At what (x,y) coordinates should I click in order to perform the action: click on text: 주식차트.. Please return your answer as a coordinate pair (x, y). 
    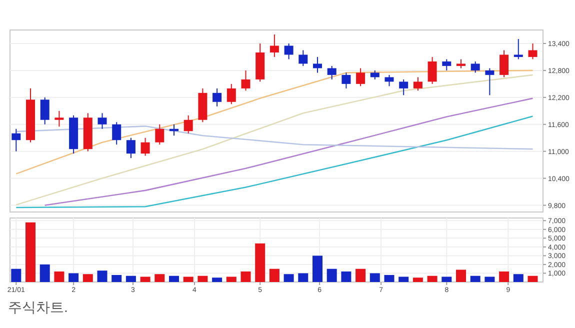
    Looking at the image, I should click on (38, 307).